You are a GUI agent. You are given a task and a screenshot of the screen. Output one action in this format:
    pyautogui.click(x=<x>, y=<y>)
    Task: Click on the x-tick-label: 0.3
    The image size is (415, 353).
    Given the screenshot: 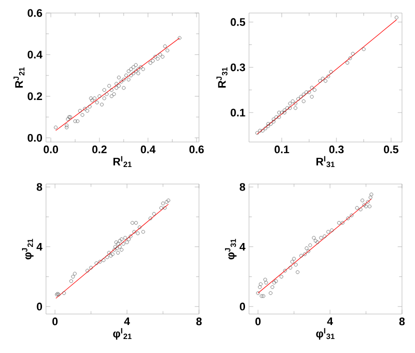 What is the action you would take?
    pyautogui.click(x=336, y=150)
    